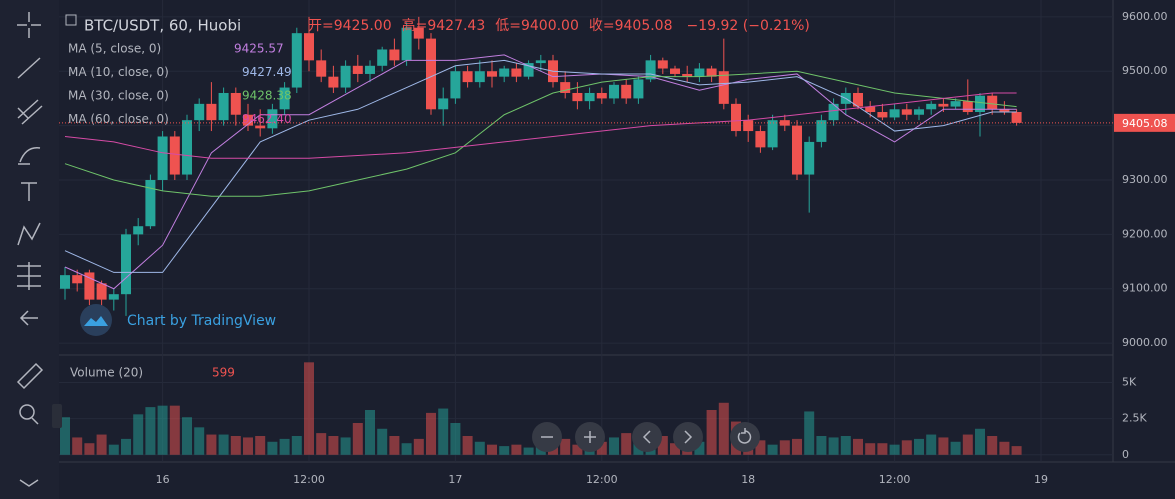  Describe the element at coordinates (1145, 342) in the screenshot. I see `y-tick-label: 9000.00` at that location.